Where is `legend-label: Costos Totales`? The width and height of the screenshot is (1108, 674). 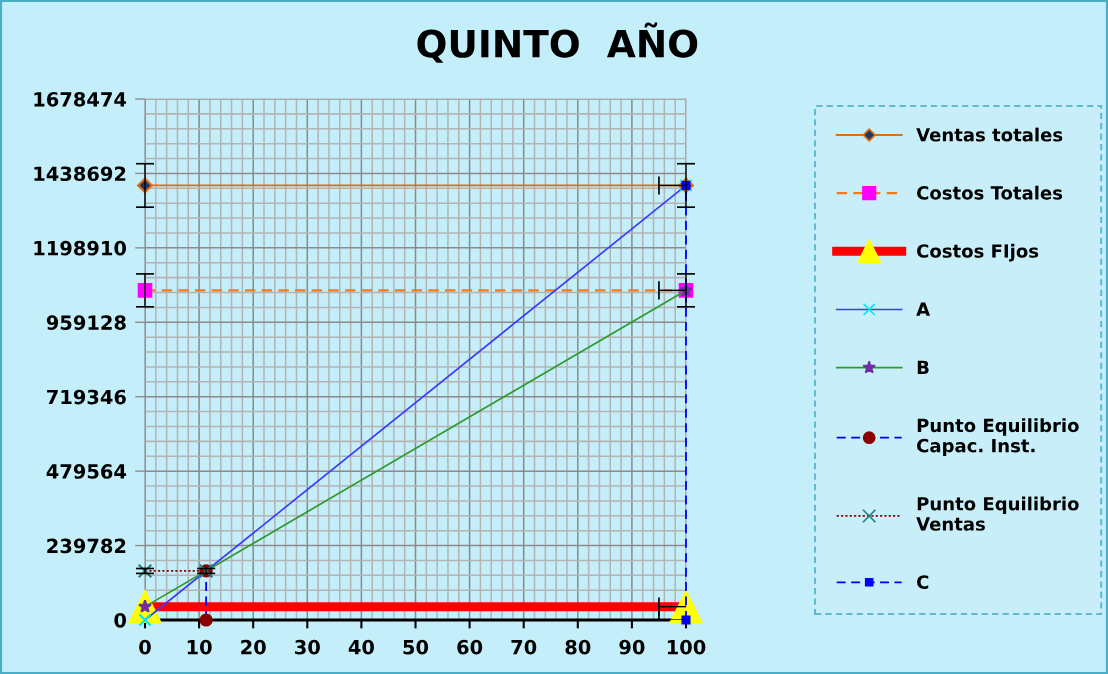
legend-label: Costos Totales is located at coordinates (990, 192).